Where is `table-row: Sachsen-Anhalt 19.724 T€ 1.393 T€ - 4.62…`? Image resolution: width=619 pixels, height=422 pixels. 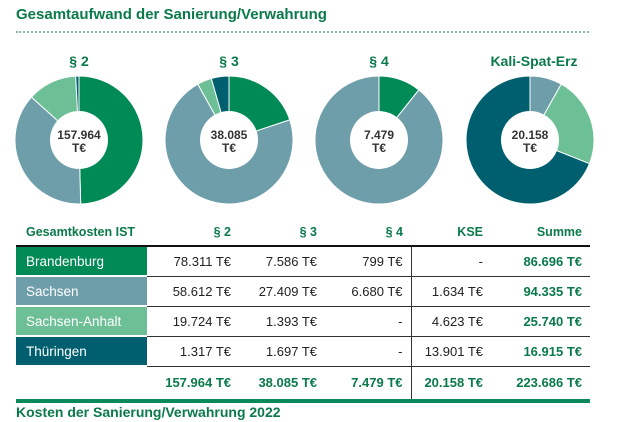 table-row: Sachsen-Anhalt 19.724 T€ 1.393 T€ - 4.62… is located at coordinates (303, 321).